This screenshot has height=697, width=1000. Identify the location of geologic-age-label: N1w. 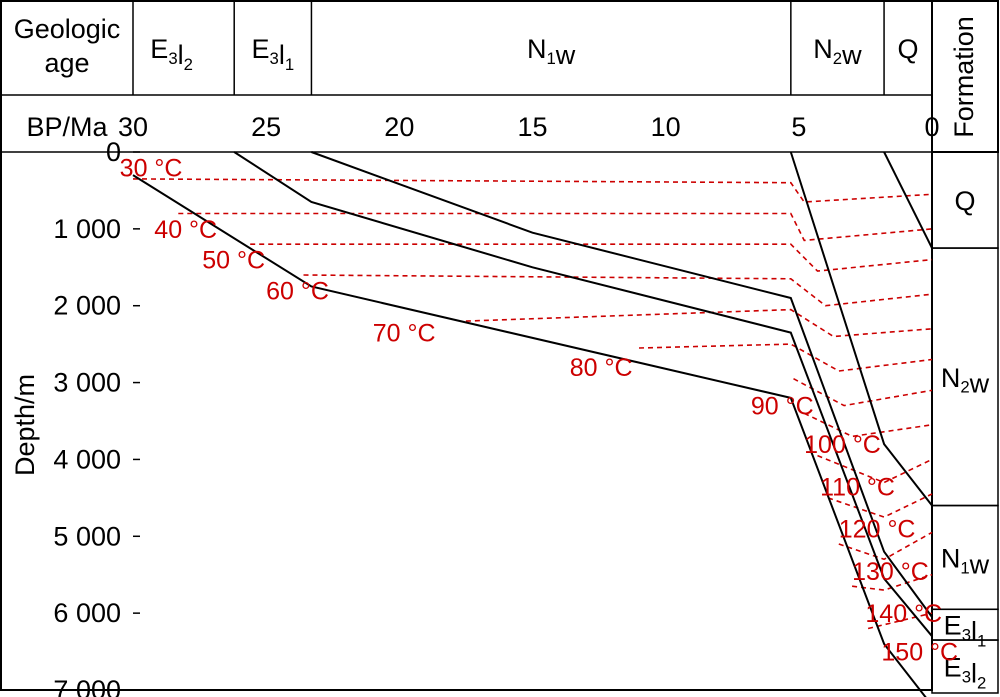
(551, 52).